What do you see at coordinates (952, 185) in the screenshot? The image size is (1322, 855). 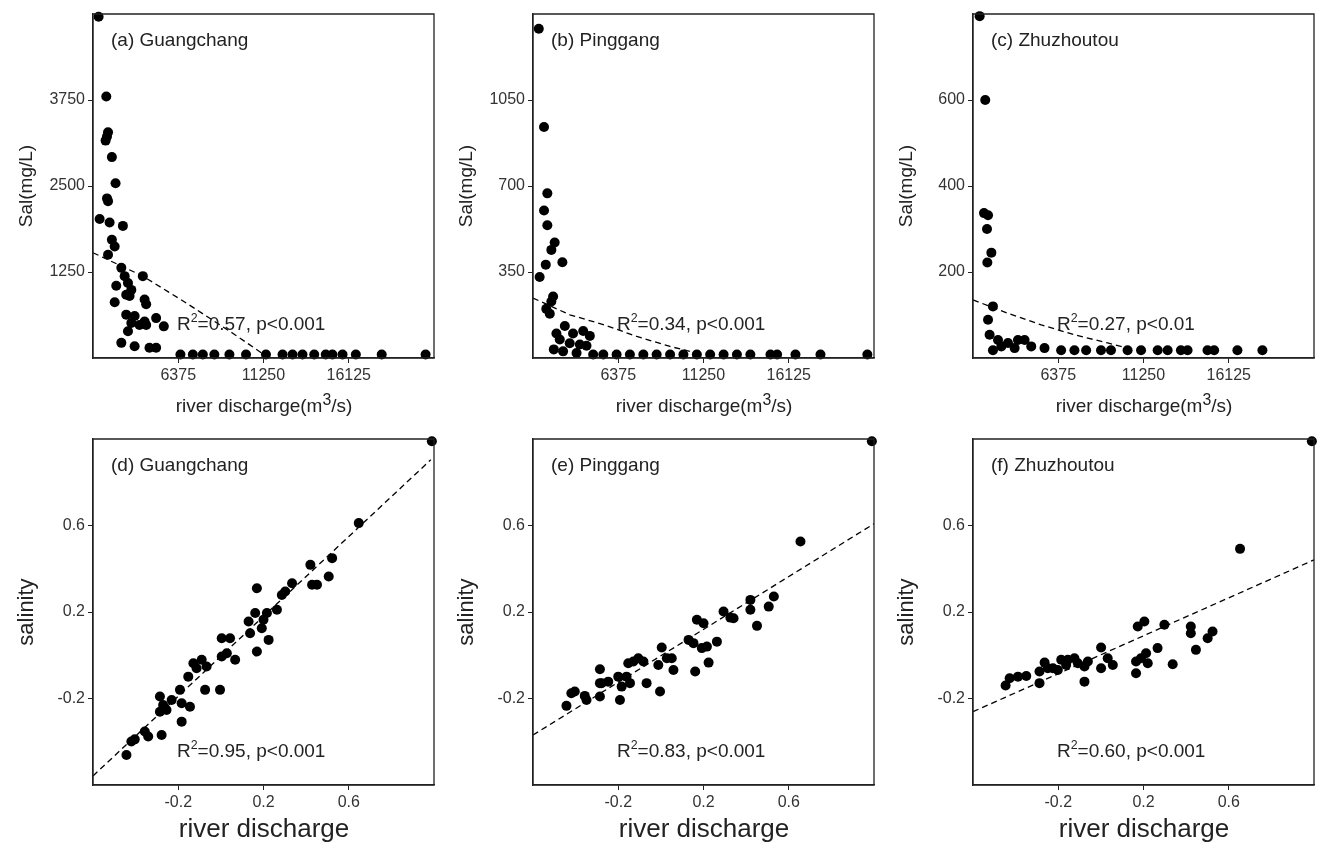 I see `y-tick-label: 400` at bounding box center [952, 185].